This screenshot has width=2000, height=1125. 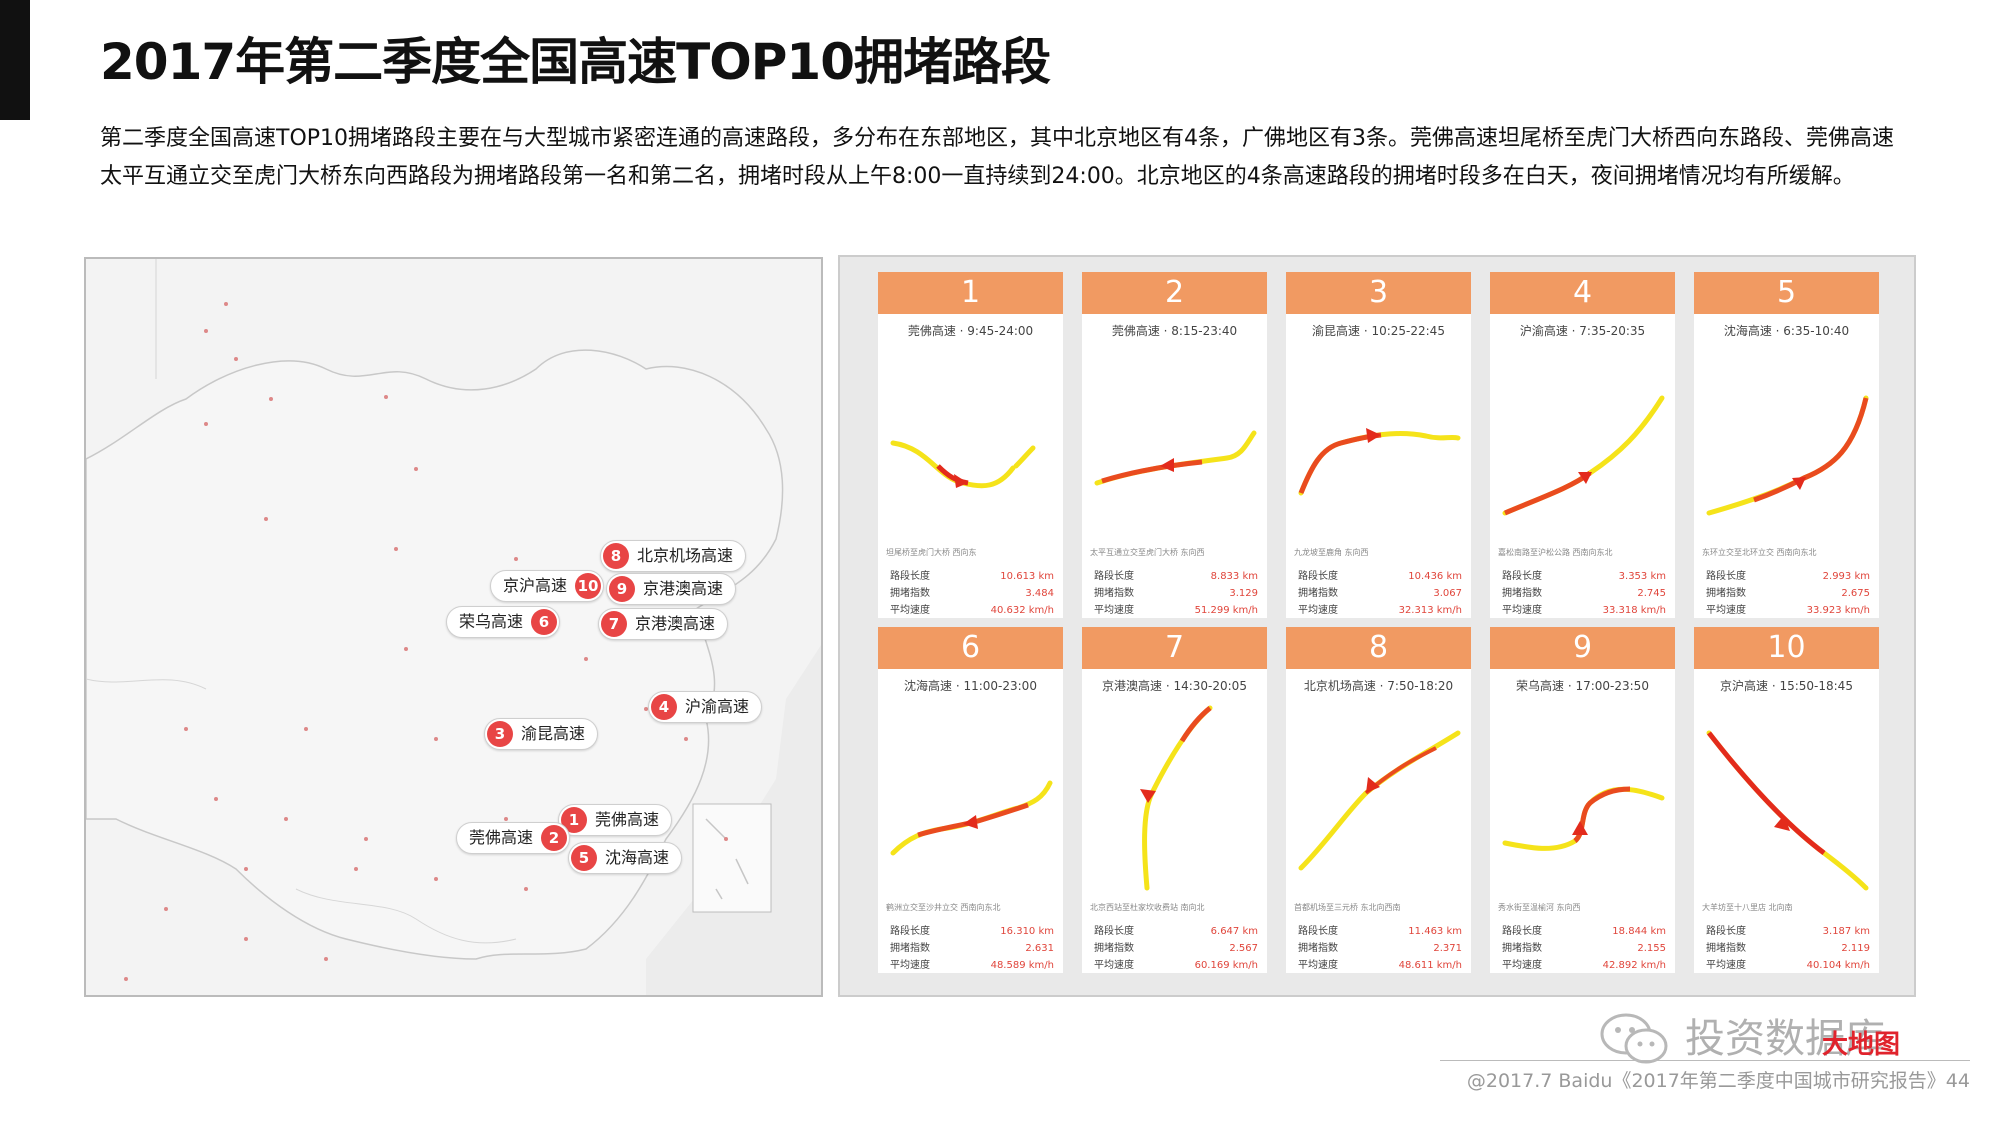 What do you see at coordinates (1838, 610) in the screenshot?
I see `stat-speed-value: 33.923 km/h` at bounding box center [1838, 610].